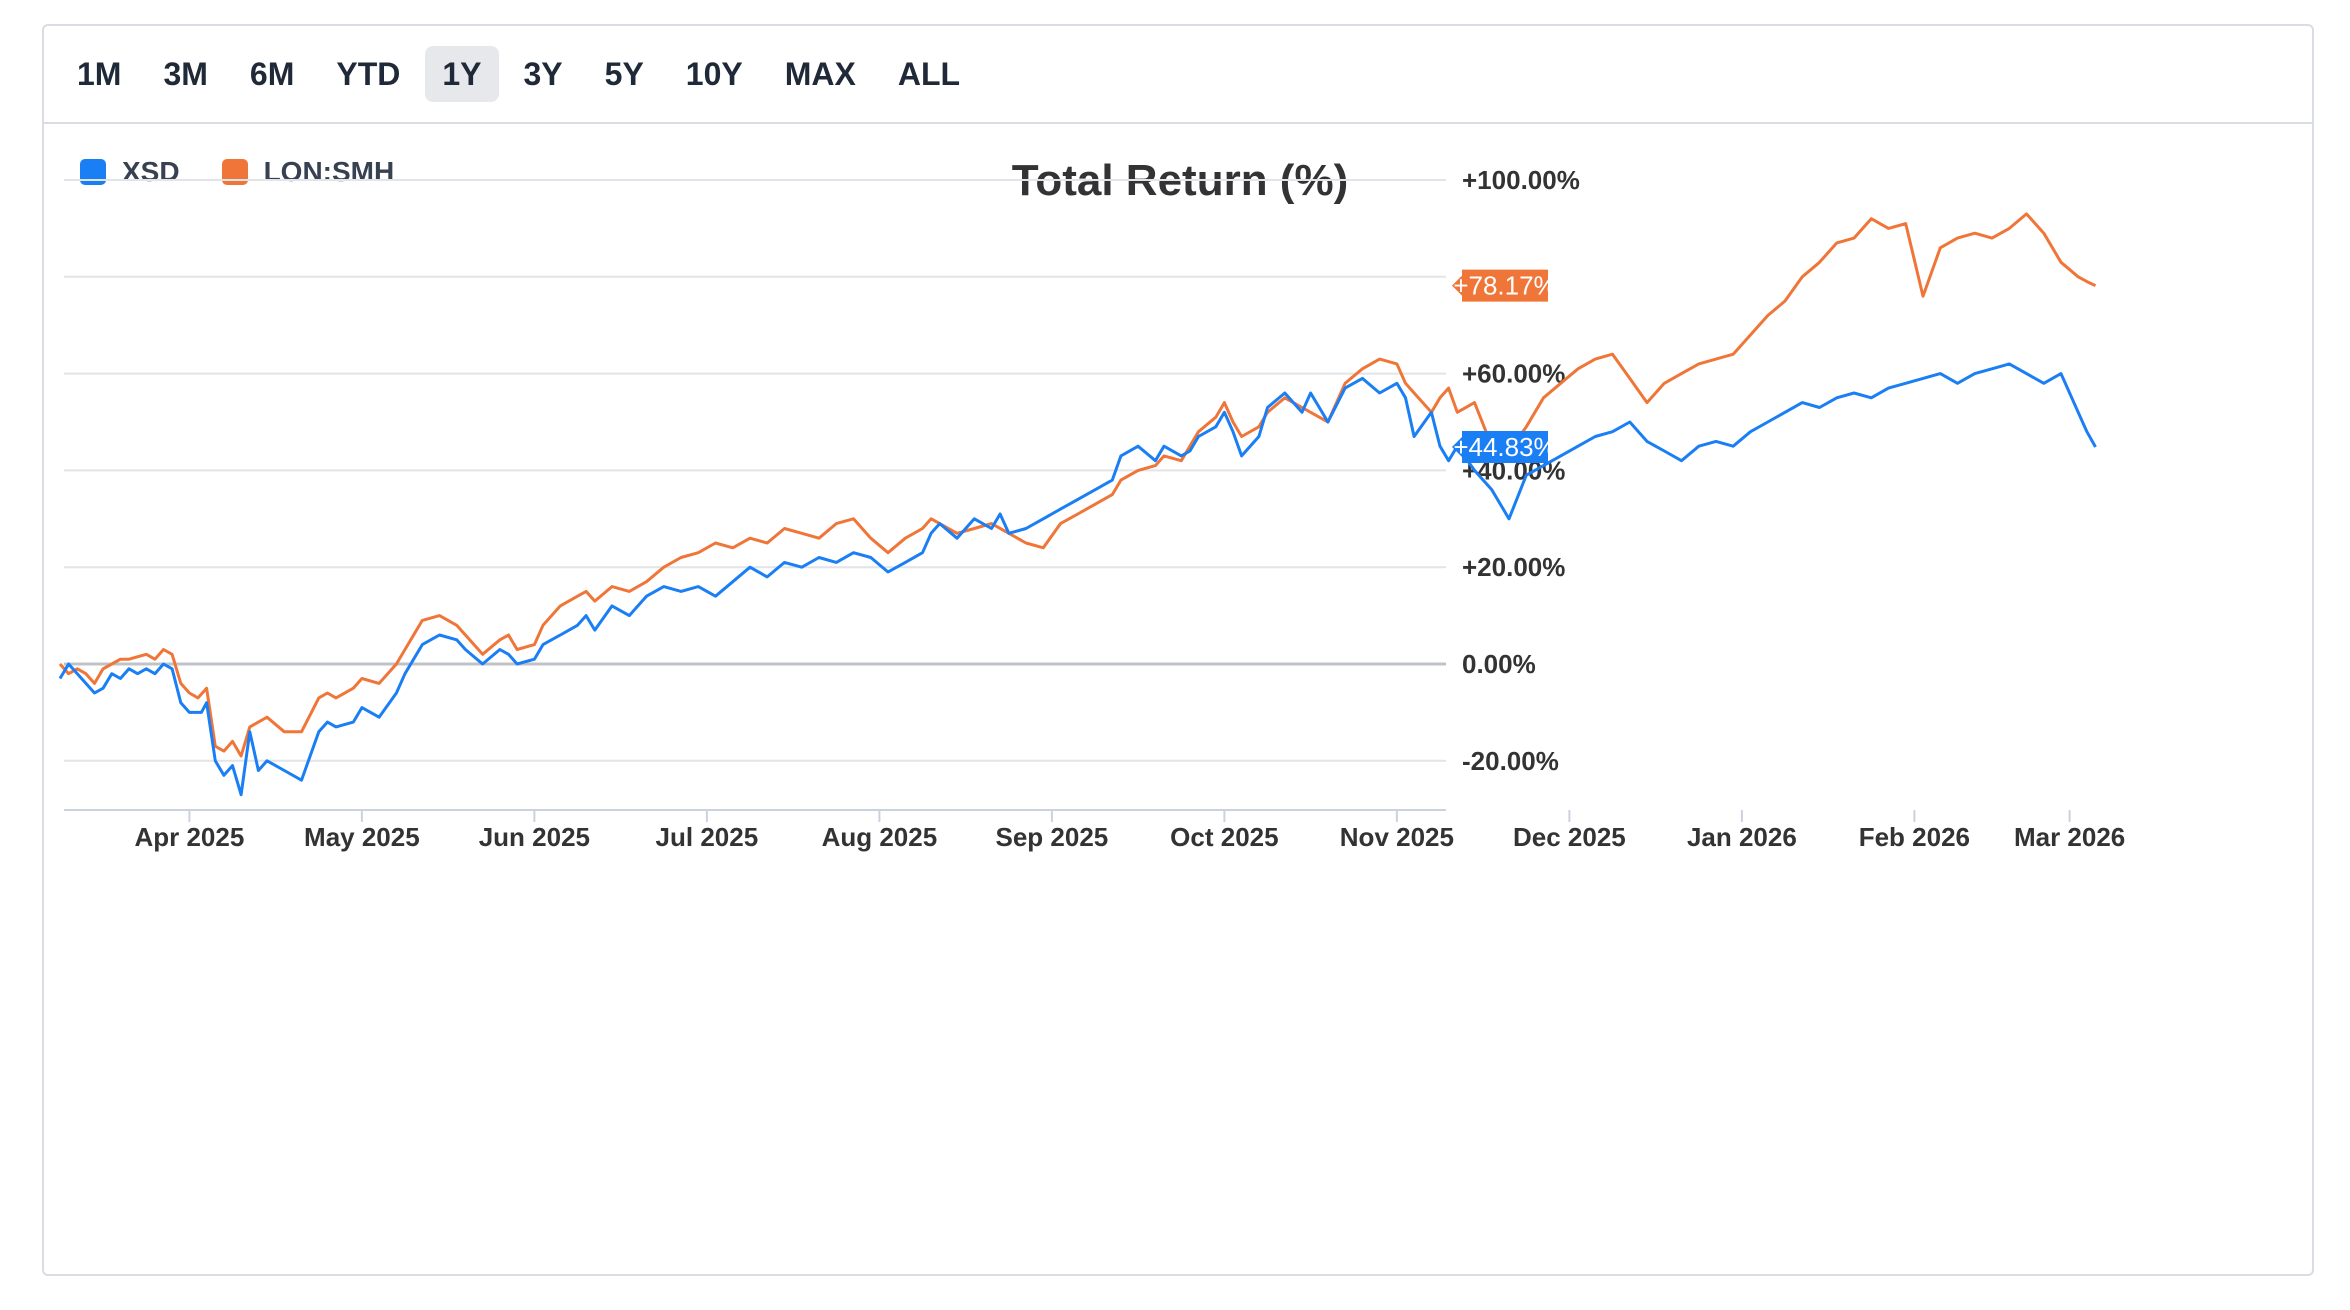 This screenshot has width=2350, height=1310. Describe the element at coordinates (543, 74) in the screenshot. I see `range-button-3y: 3Y` at that location.